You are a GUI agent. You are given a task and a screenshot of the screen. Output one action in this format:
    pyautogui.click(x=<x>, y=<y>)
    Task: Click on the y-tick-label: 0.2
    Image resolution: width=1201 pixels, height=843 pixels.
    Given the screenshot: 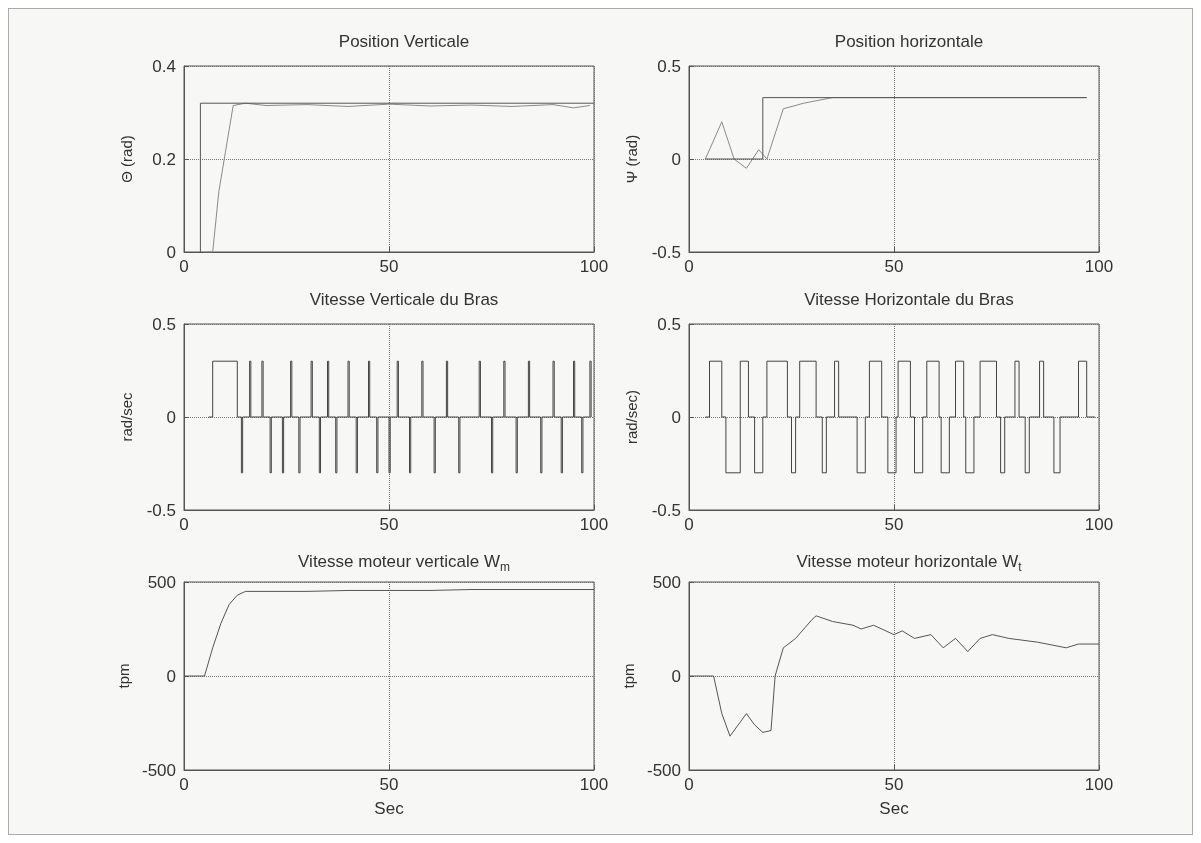 What is the action you would take?
    pyautogui.click(x=164, y=159)
    